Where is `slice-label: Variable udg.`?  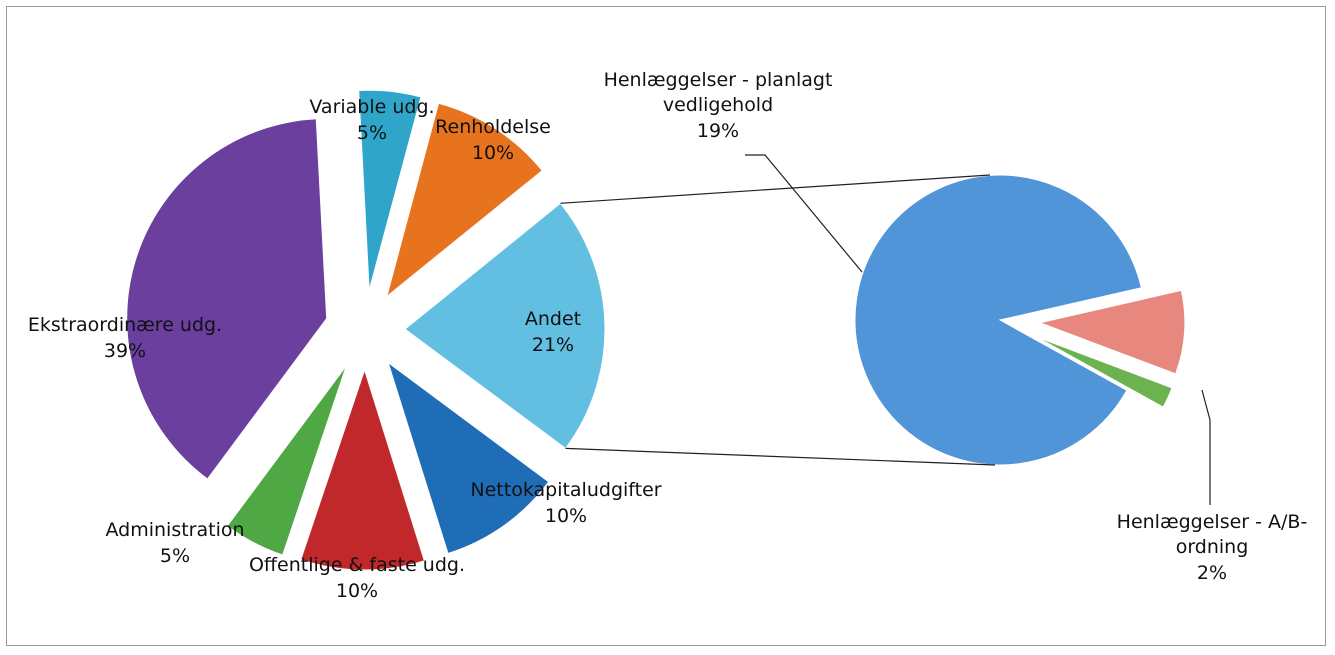 slice-label: Variable udg. is located at coordinates (372, 107).